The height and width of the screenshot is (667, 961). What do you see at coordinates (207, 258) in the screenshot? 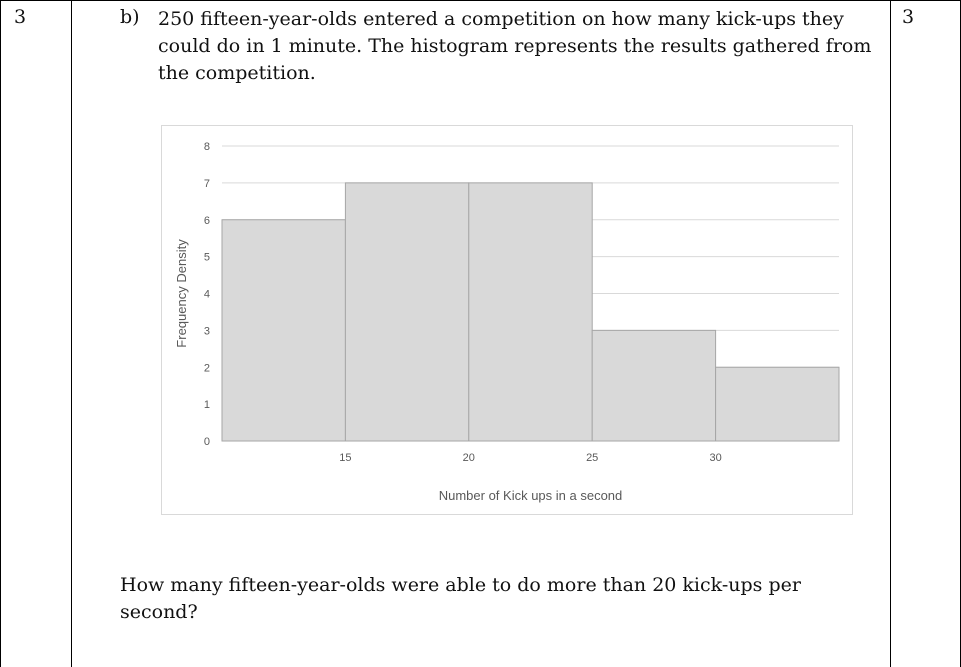
I see `y-tick-label: 5` at bounding box center [207, 258].